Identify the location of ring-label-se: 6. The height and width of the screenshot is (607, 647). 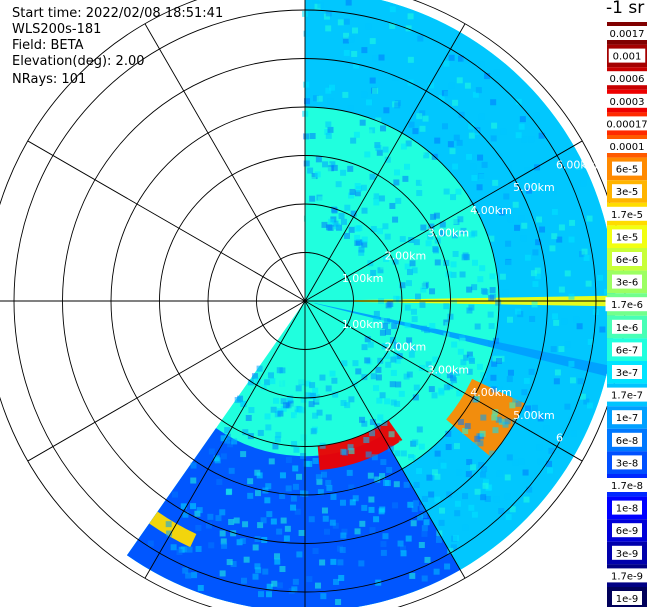
(559, 438).